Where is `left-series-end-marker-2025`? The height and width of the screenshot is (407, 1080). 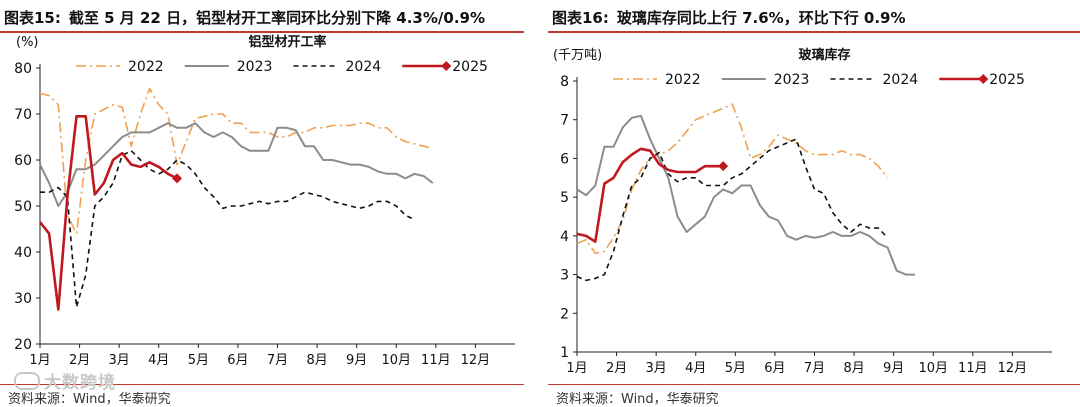
left-series-end-marker-2025 is located at coordinates (177, 178).